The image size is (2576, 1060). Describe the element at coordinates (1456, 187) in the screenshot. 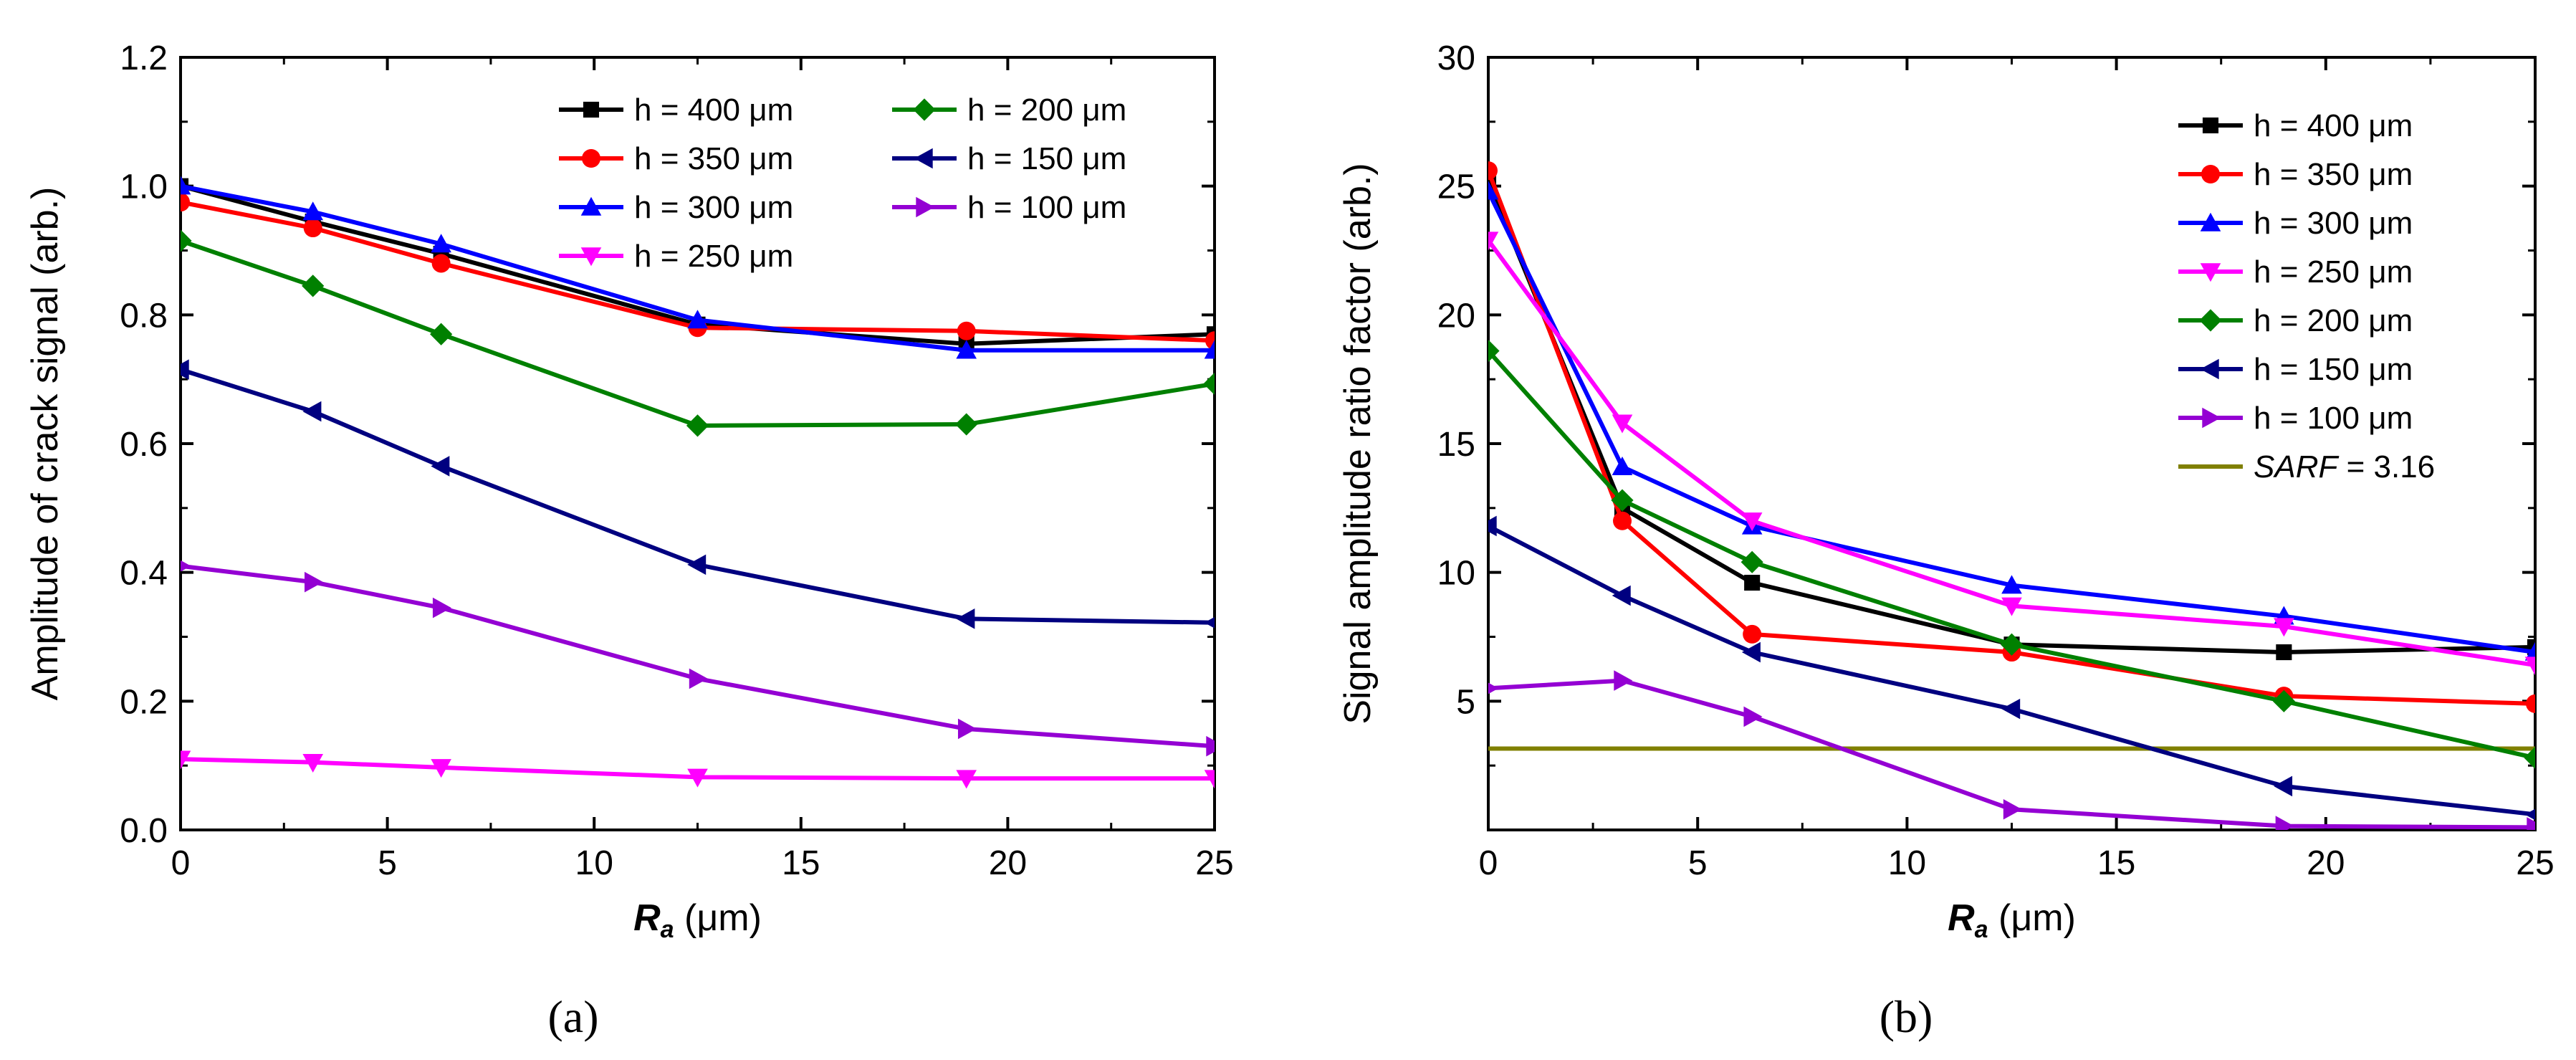

I see `y-tick-label: 25` at that location.